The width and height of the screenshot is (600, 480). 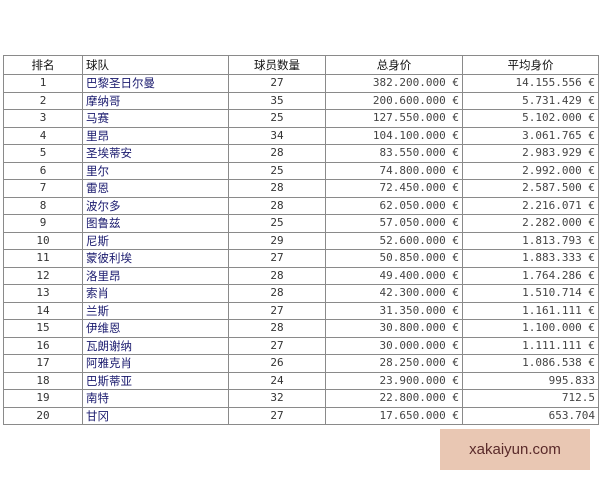 I want to click on average-value-cell: 1.510.714 €, so click(x=530, y=293).